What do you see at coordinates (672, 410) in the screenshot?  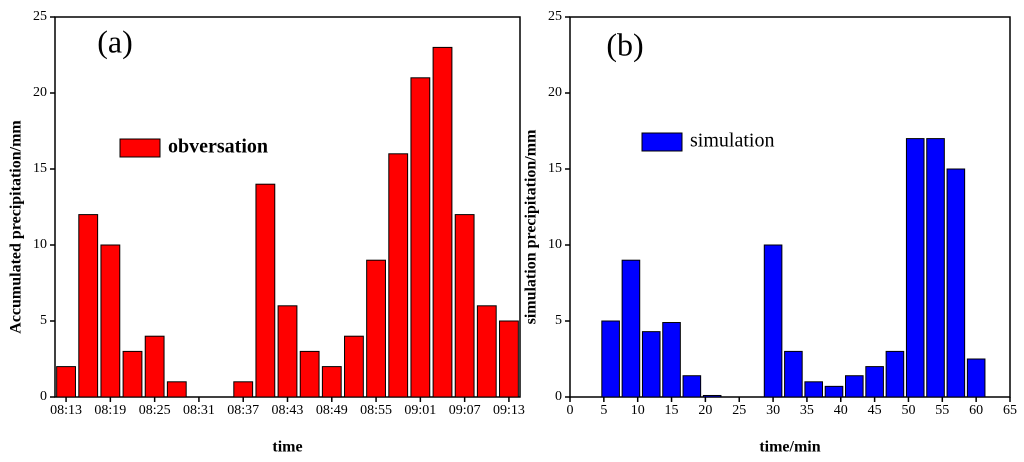 I see `x-tick-label: 15` at bounding box center [672, 410].